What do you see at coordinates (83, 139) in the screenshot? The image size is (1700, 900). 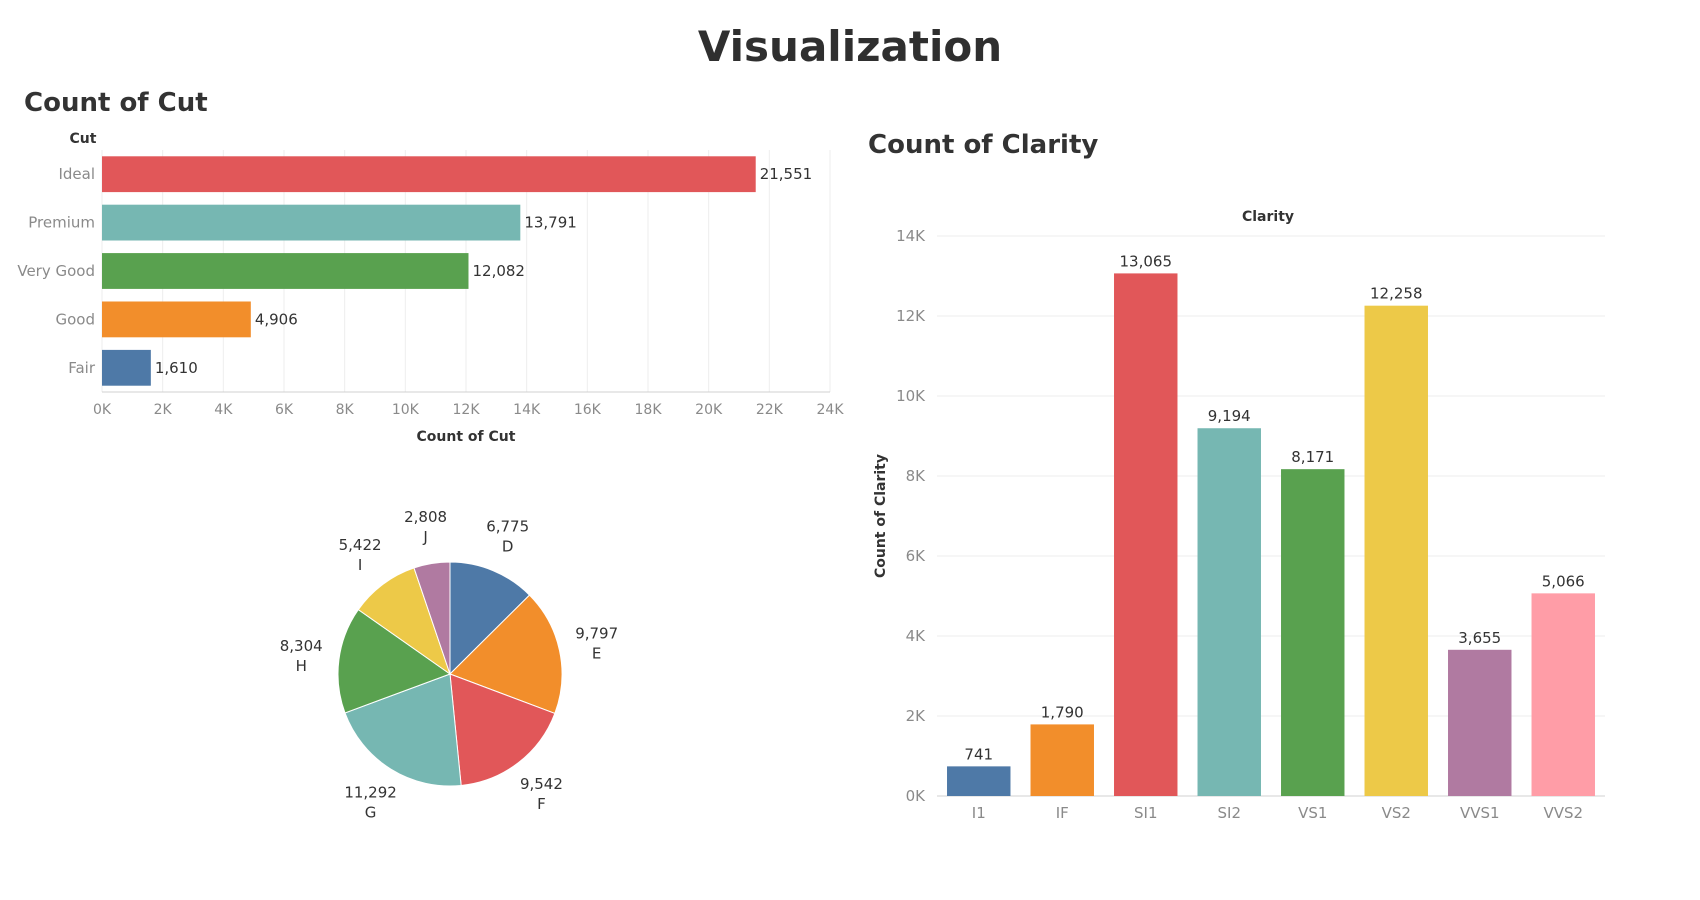 I see `cut-y-axis-title: Cut` at bounding box center [83, 139].